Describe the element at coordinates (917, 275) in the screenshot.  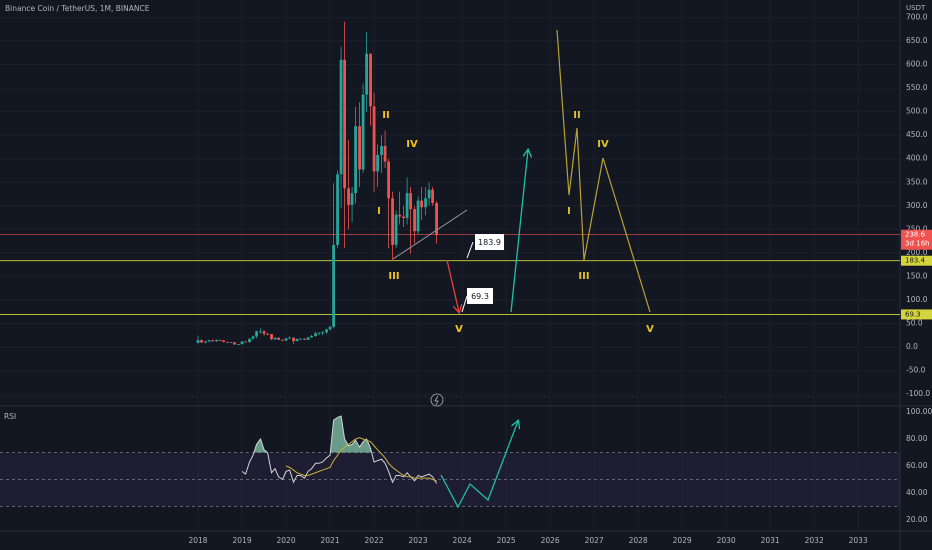
I see `y-tick-label: 150.0` at that location.